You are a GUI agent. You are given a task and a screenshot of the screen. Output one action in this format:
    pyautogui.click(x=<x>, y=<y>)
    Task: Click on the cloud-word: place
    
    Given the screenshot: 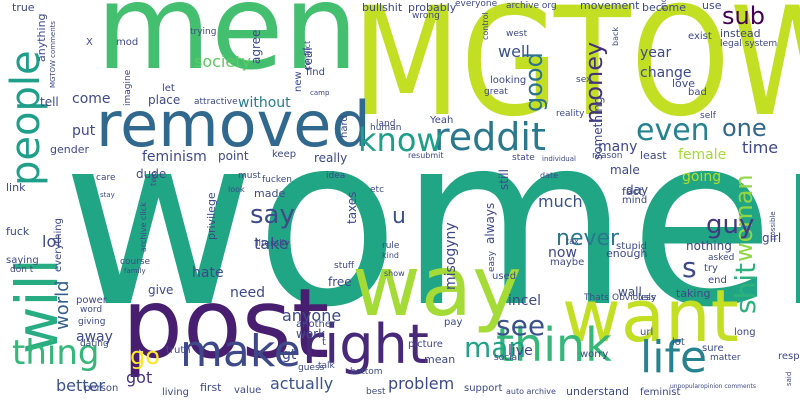 What is the action you would take?
    pyautogui.click(x=164, y=100)
    